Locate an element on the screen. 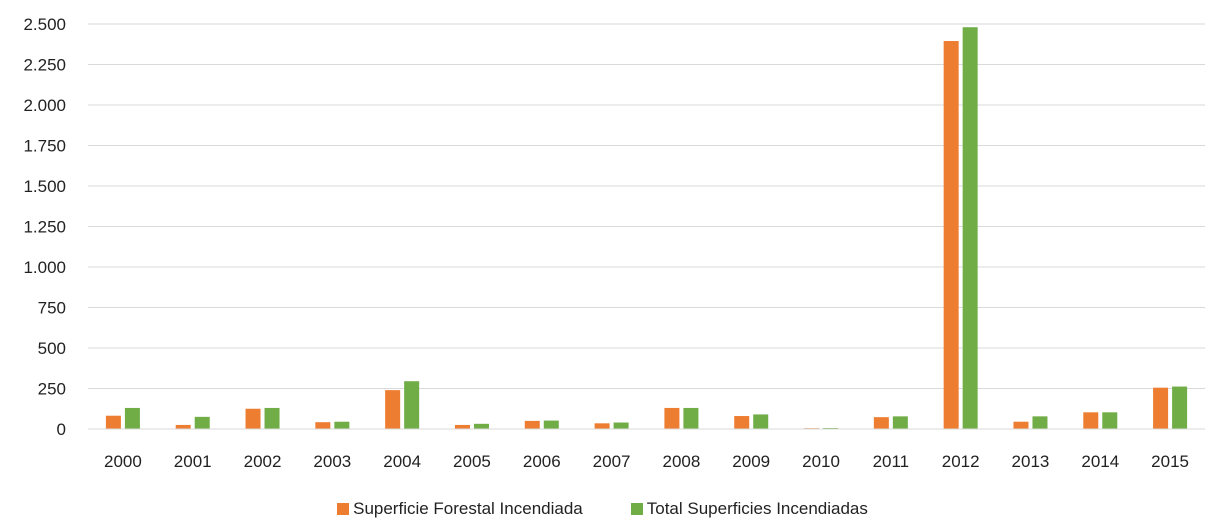 This screenshot has height=522, width=1205. legend-swatch-forestal is located at coordinates (343, 509).